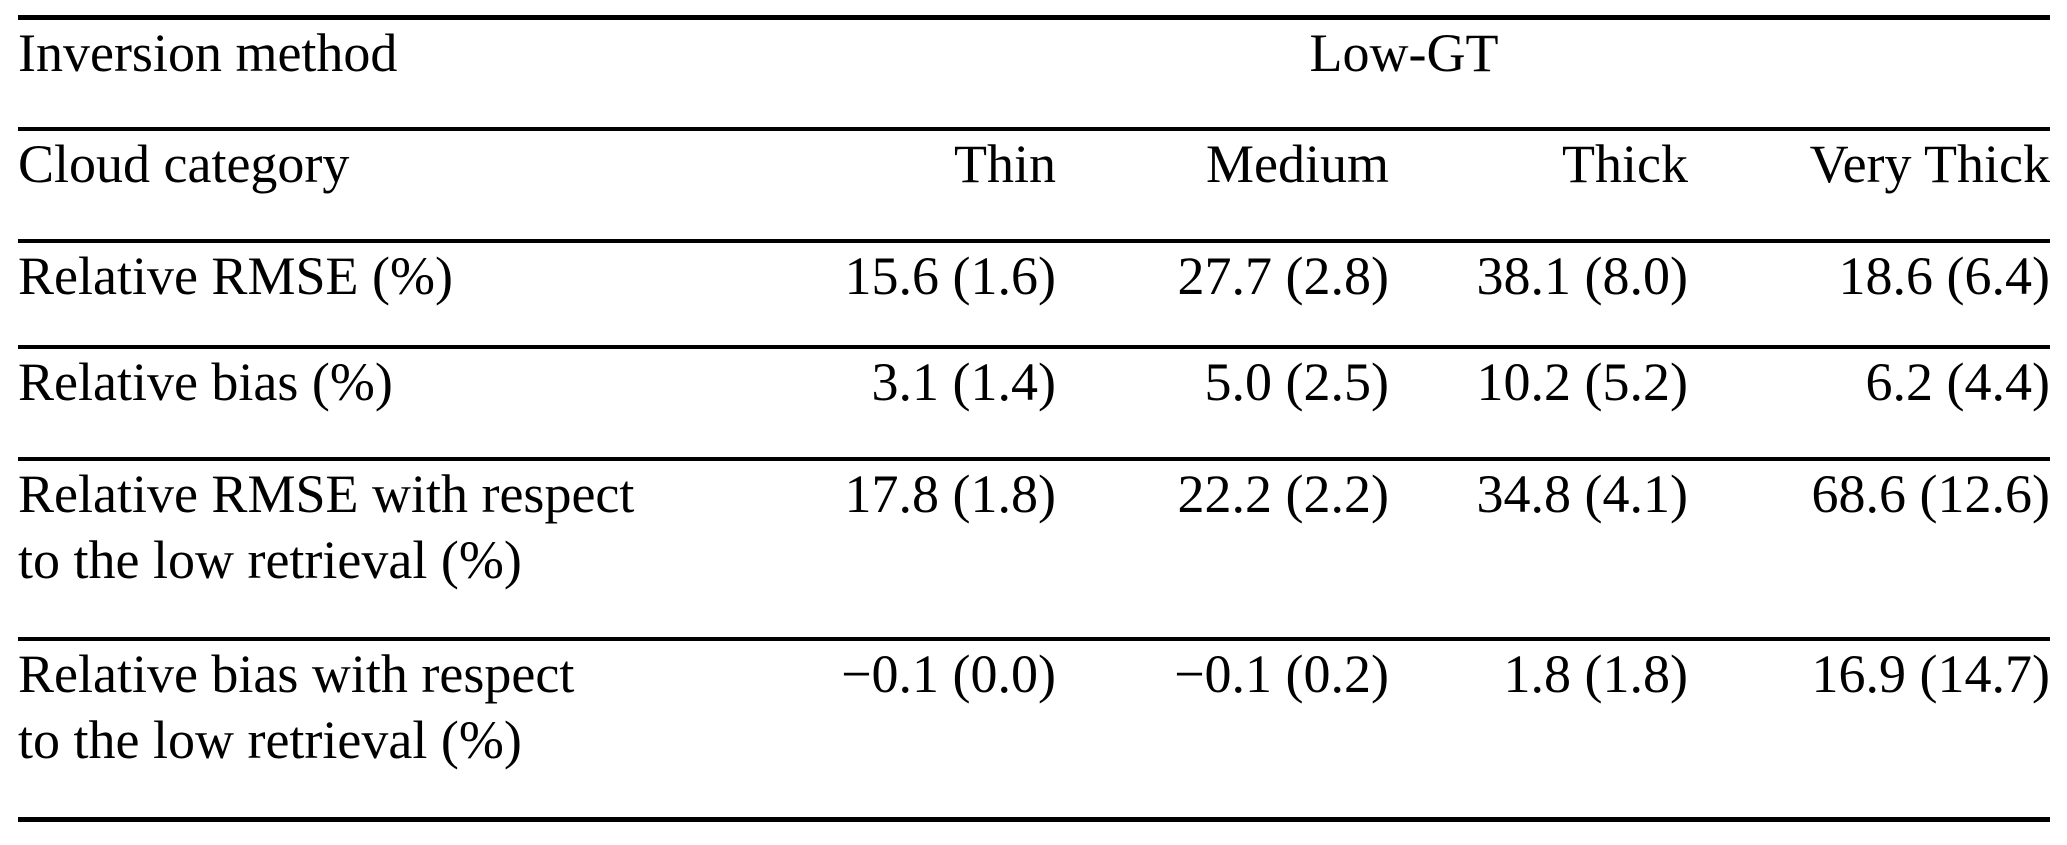 Image resolution: width=2067 pixels, height=845 pixels. I want to click on row-label: Relative bias (%), so click(205, 381).